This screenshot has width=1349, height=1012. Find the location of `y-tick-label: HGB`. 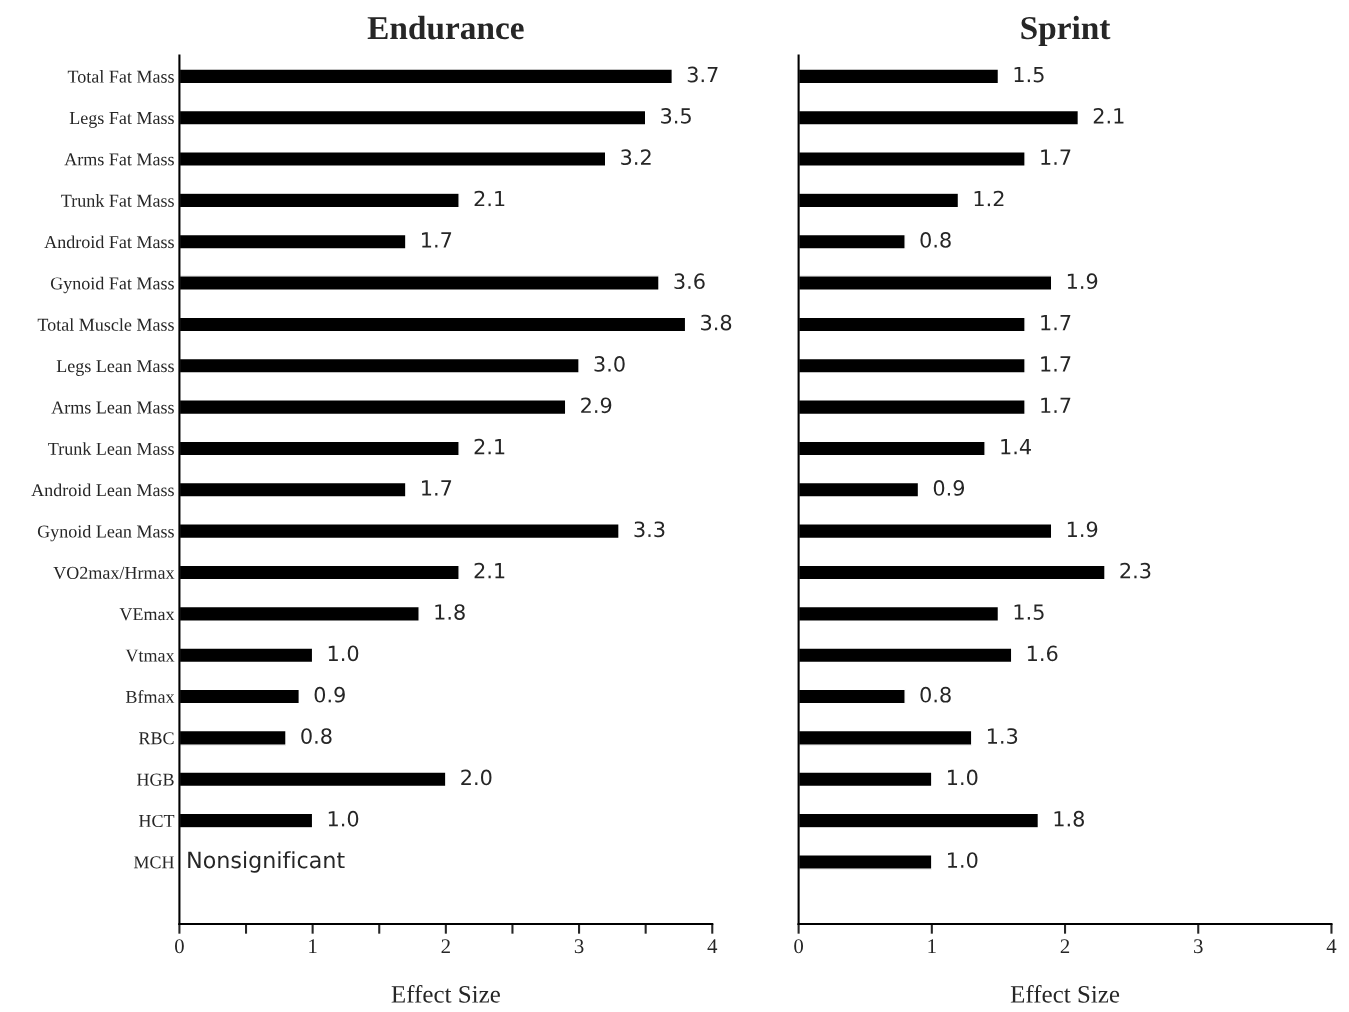

y-tick-label: HGB is located at coordinates (155, 779).